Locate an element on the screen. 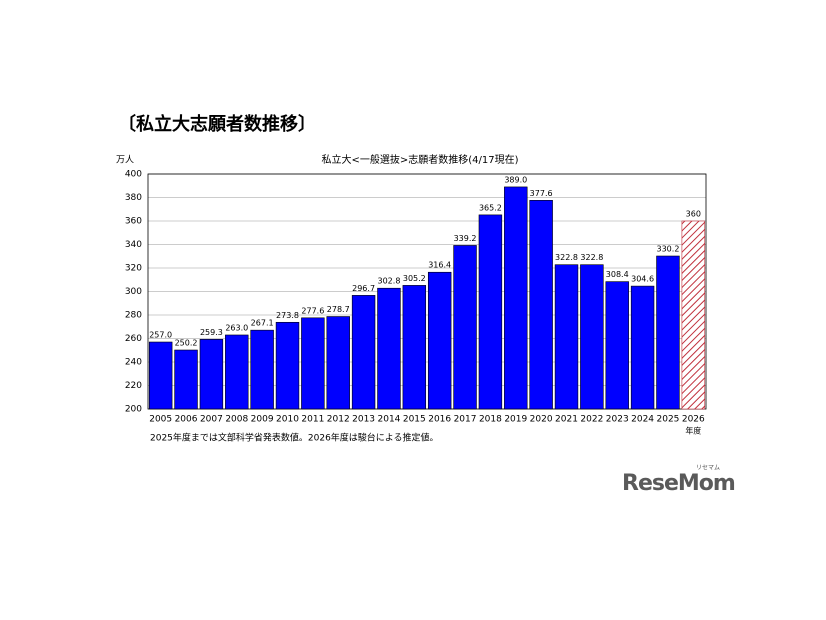  x-tick-label: 2022 is located at coordinates (591, 420).